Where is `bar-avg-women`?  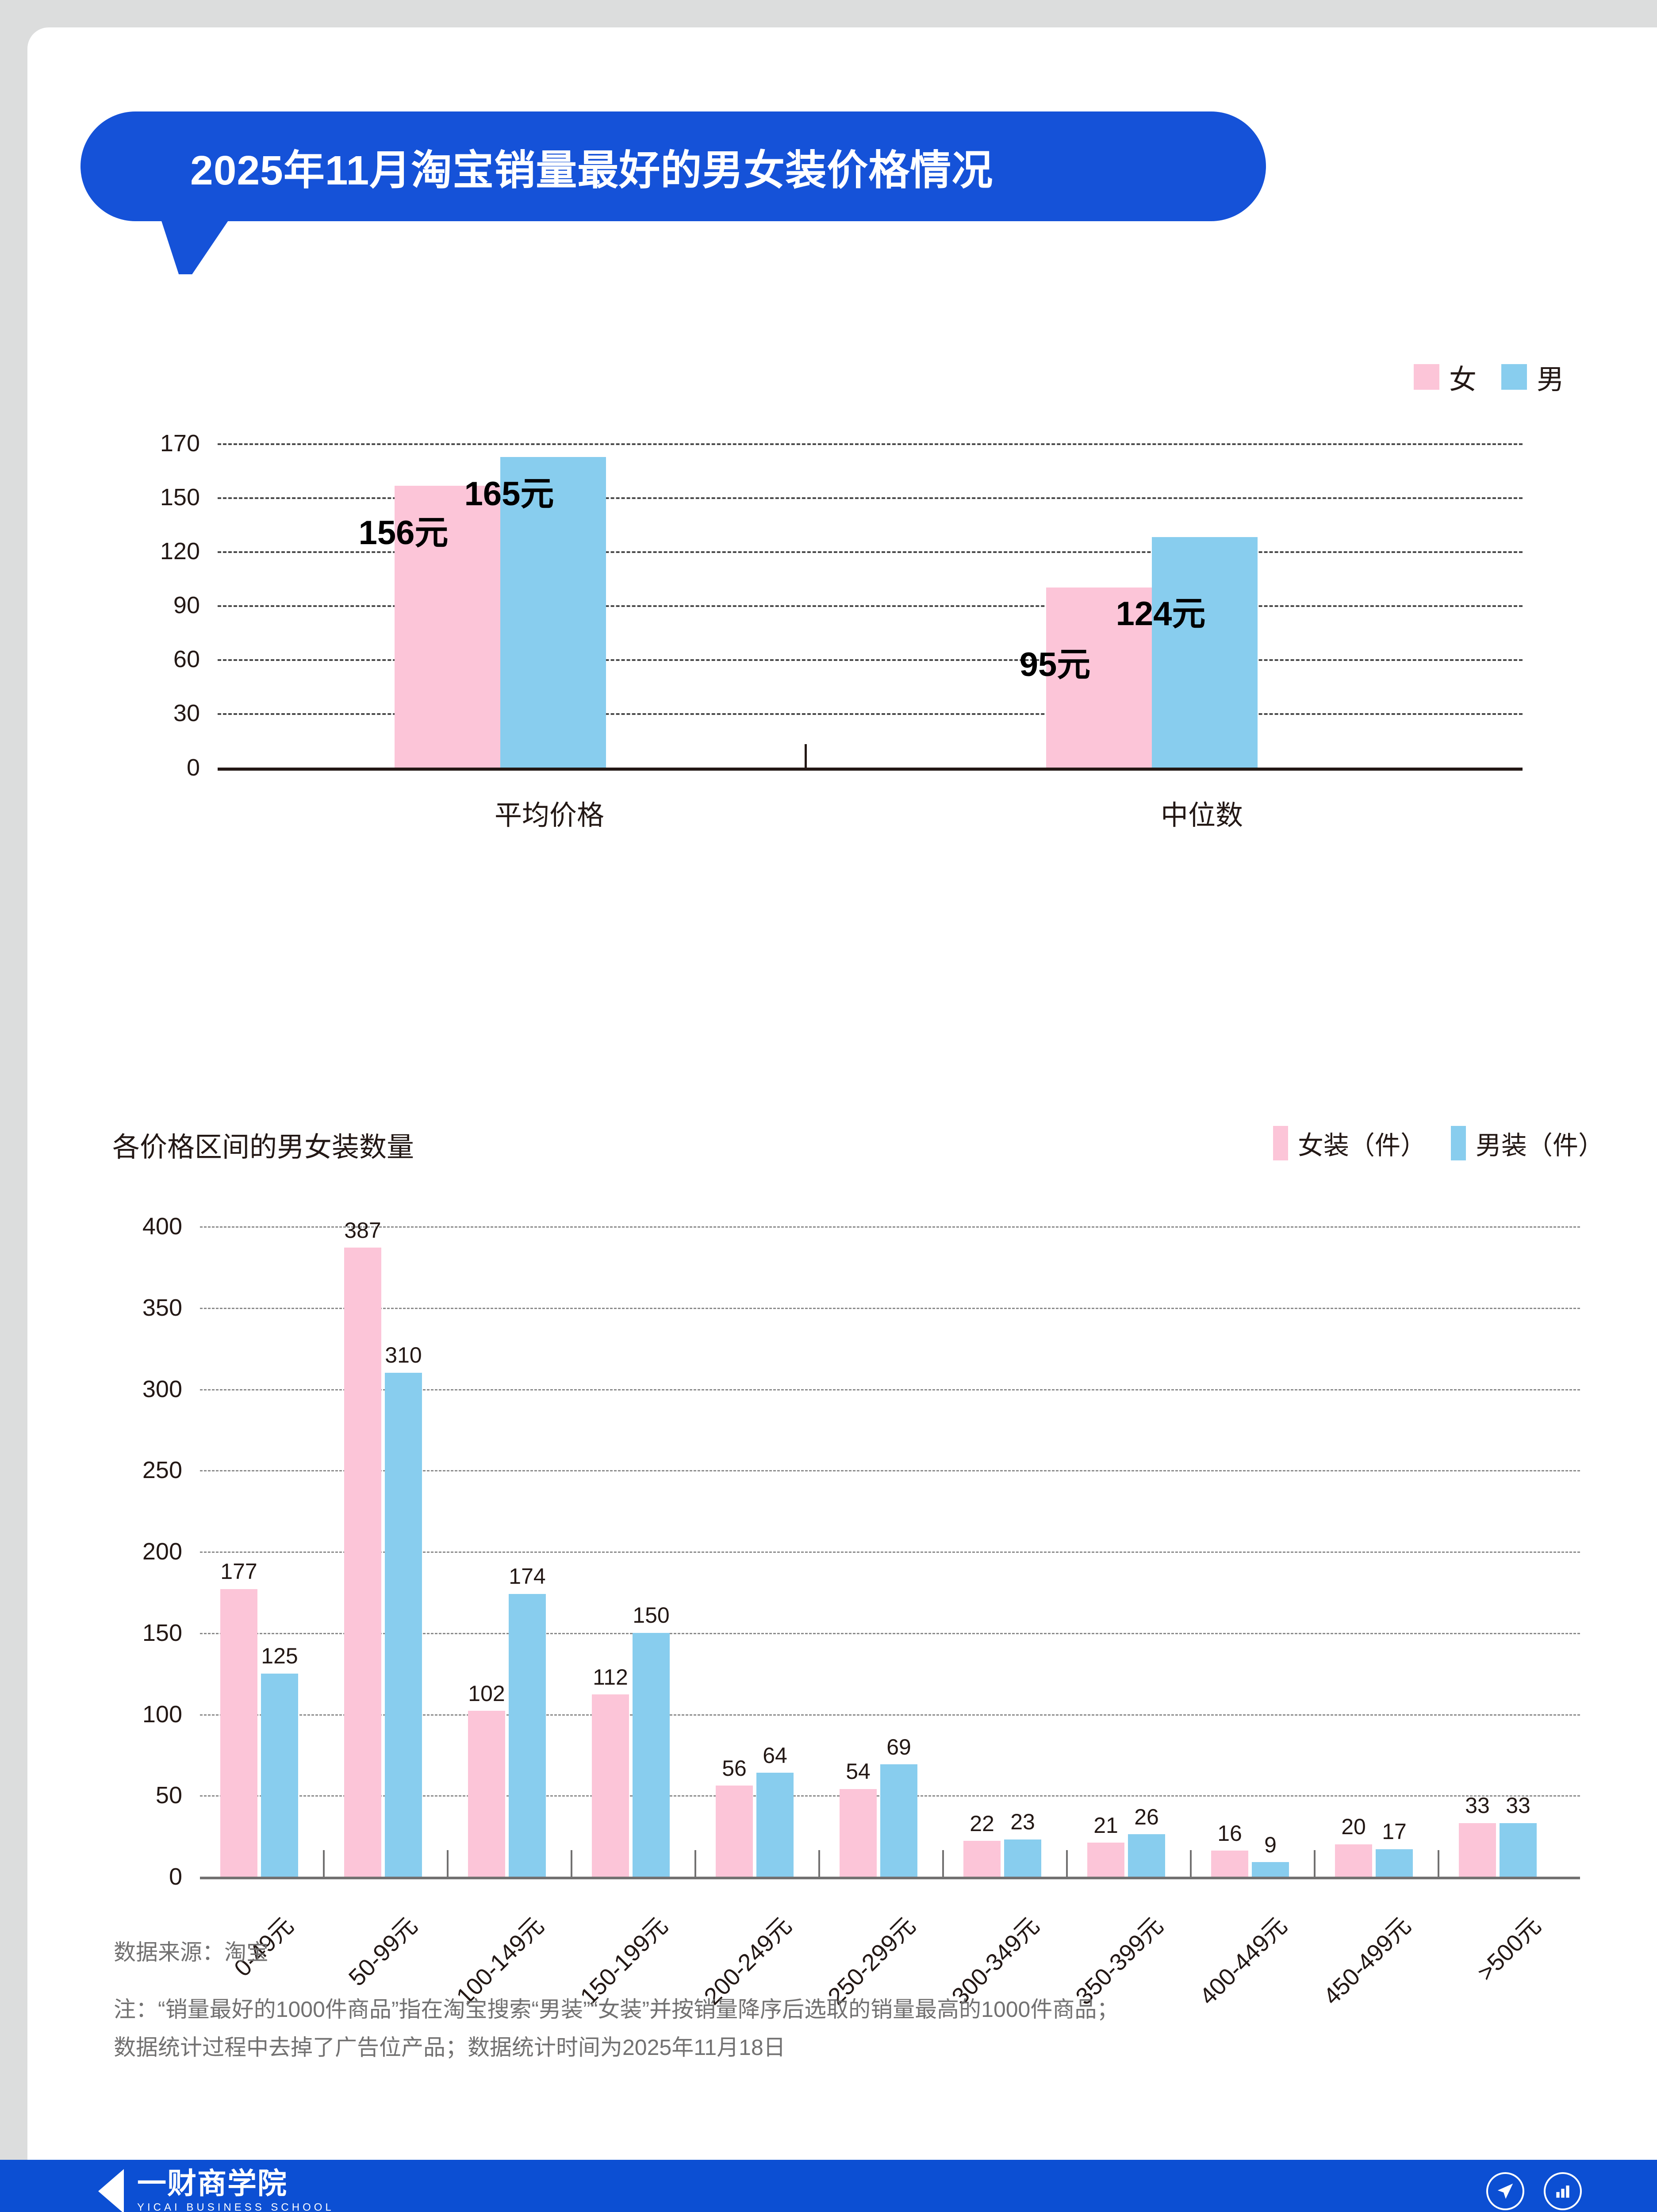 bar-avg-women is located at coordinates (447, 627).